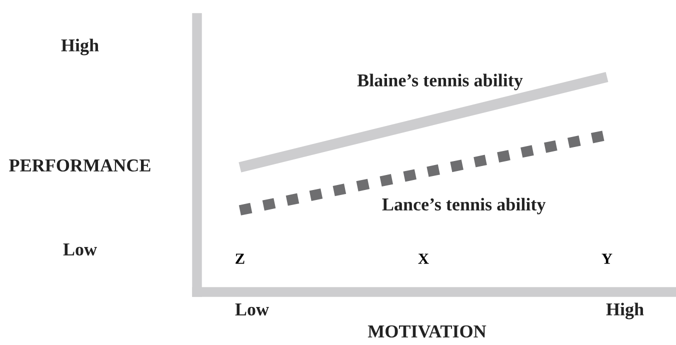 The width and height of the screenshot is (676, 345). What do you see at coordinates (464, 206) in the screenshot?
I see `series-label: Lance’s tennis ability` at bounding box center [464, 206].